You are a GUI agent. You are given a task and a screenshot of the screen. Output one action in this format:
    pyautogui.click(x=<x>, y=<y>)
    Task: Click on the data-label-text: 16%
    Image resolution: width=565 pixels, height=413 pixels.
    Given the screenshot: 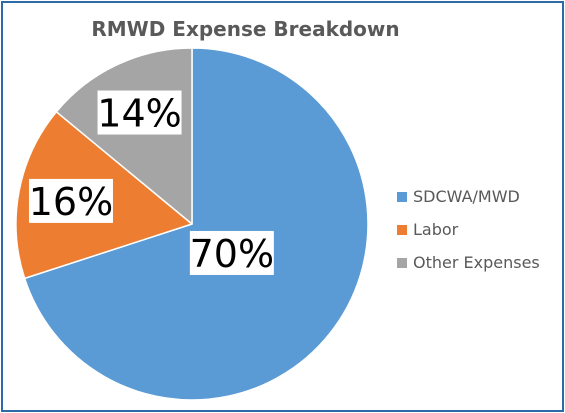 What is the action you would take?
    pyautogui.click(x=71, y=202)
    